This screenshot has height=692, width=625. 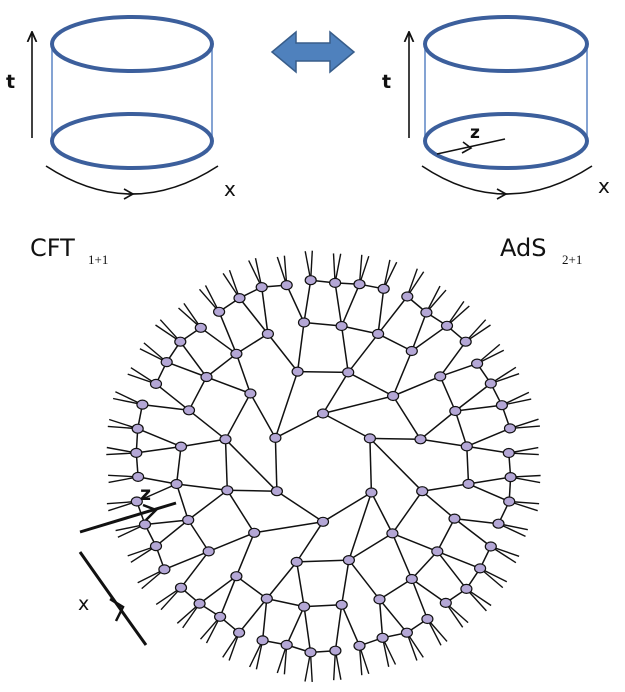 I want to click on ads-label: AdS, so click(x=523, y=248).